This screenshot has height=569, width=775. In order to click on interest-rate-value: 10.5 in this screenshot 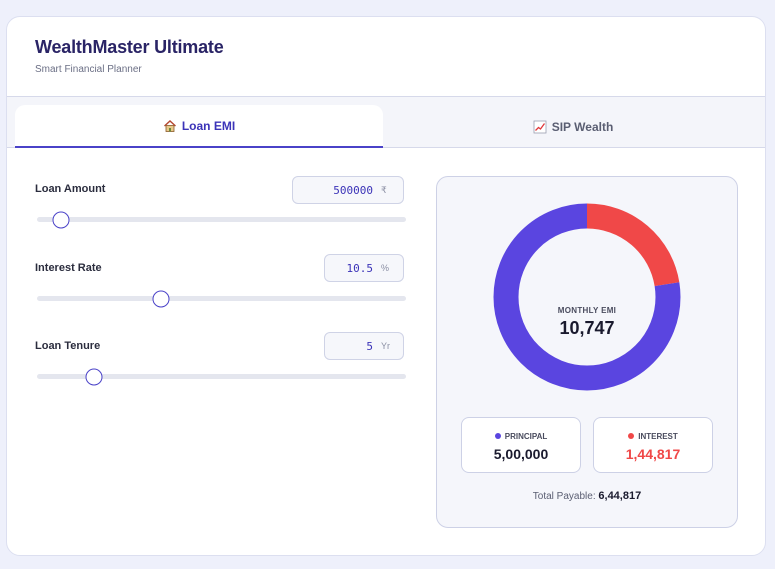, I will do `click(360, 268)`.